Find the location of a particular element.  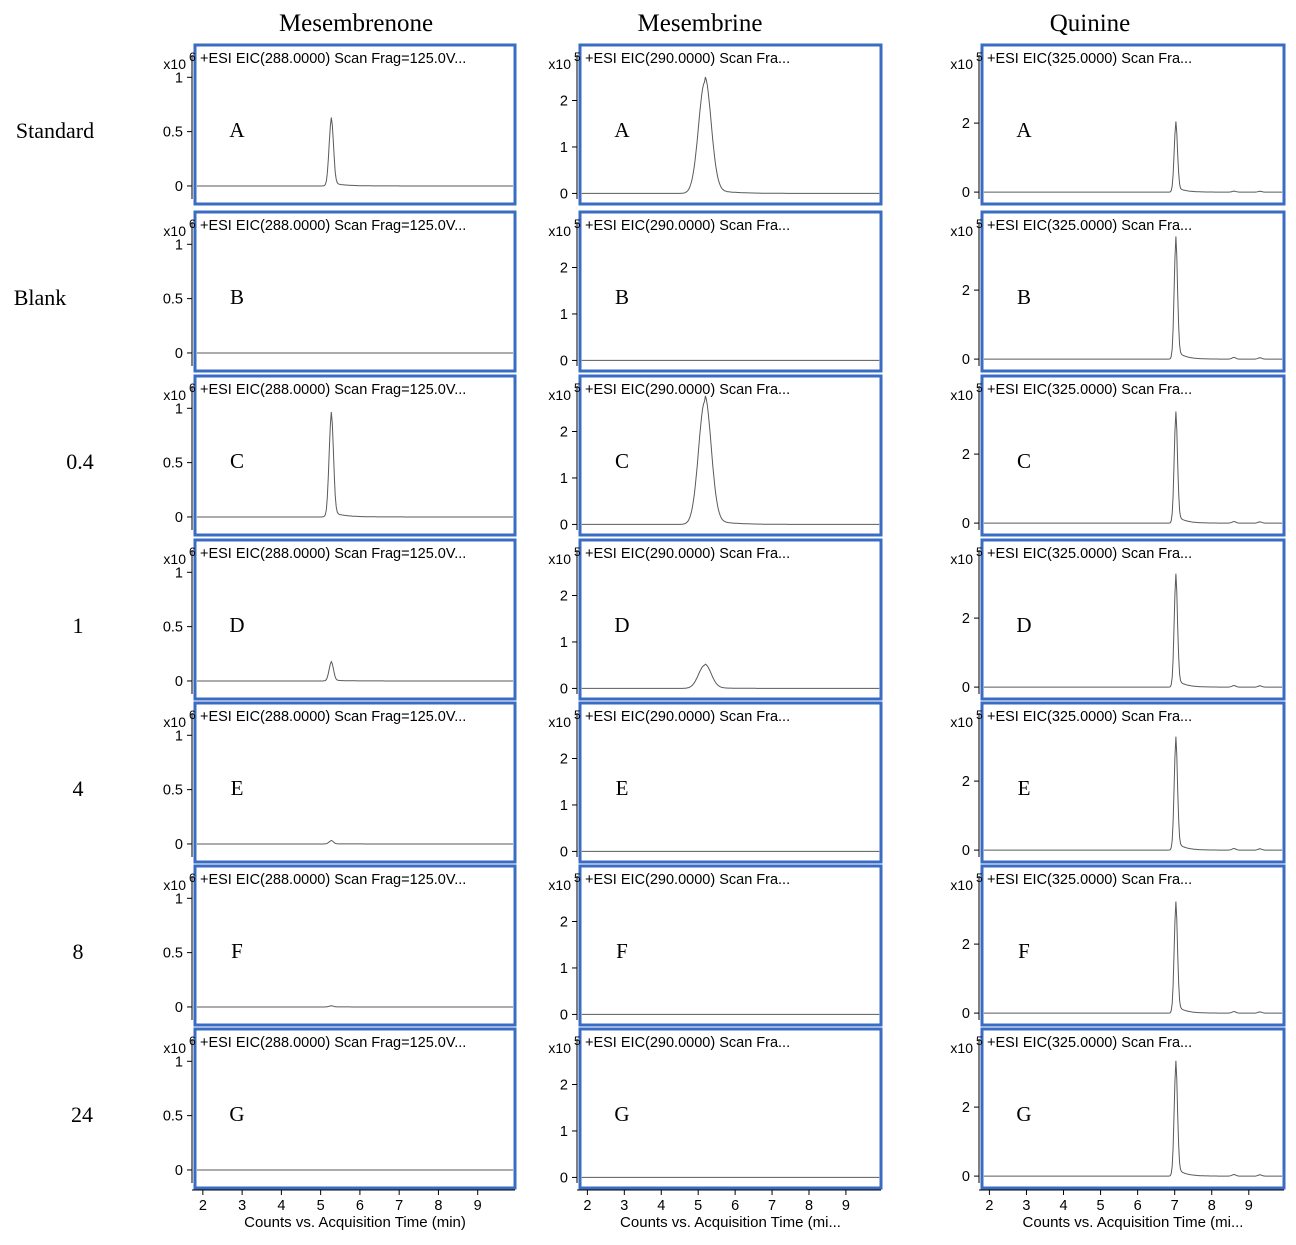

row-label: 4 is located at coordinates (78, 788).